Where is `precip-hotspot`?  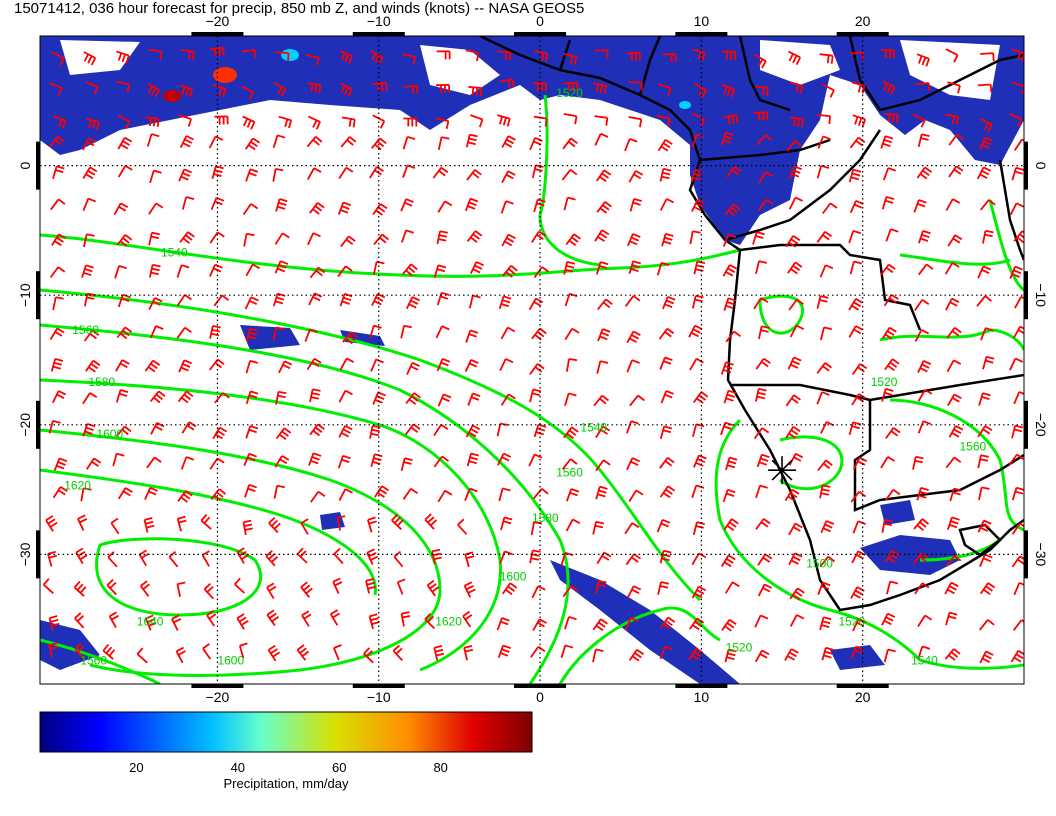 precip-hotspot is located at coordinates (225, 75).